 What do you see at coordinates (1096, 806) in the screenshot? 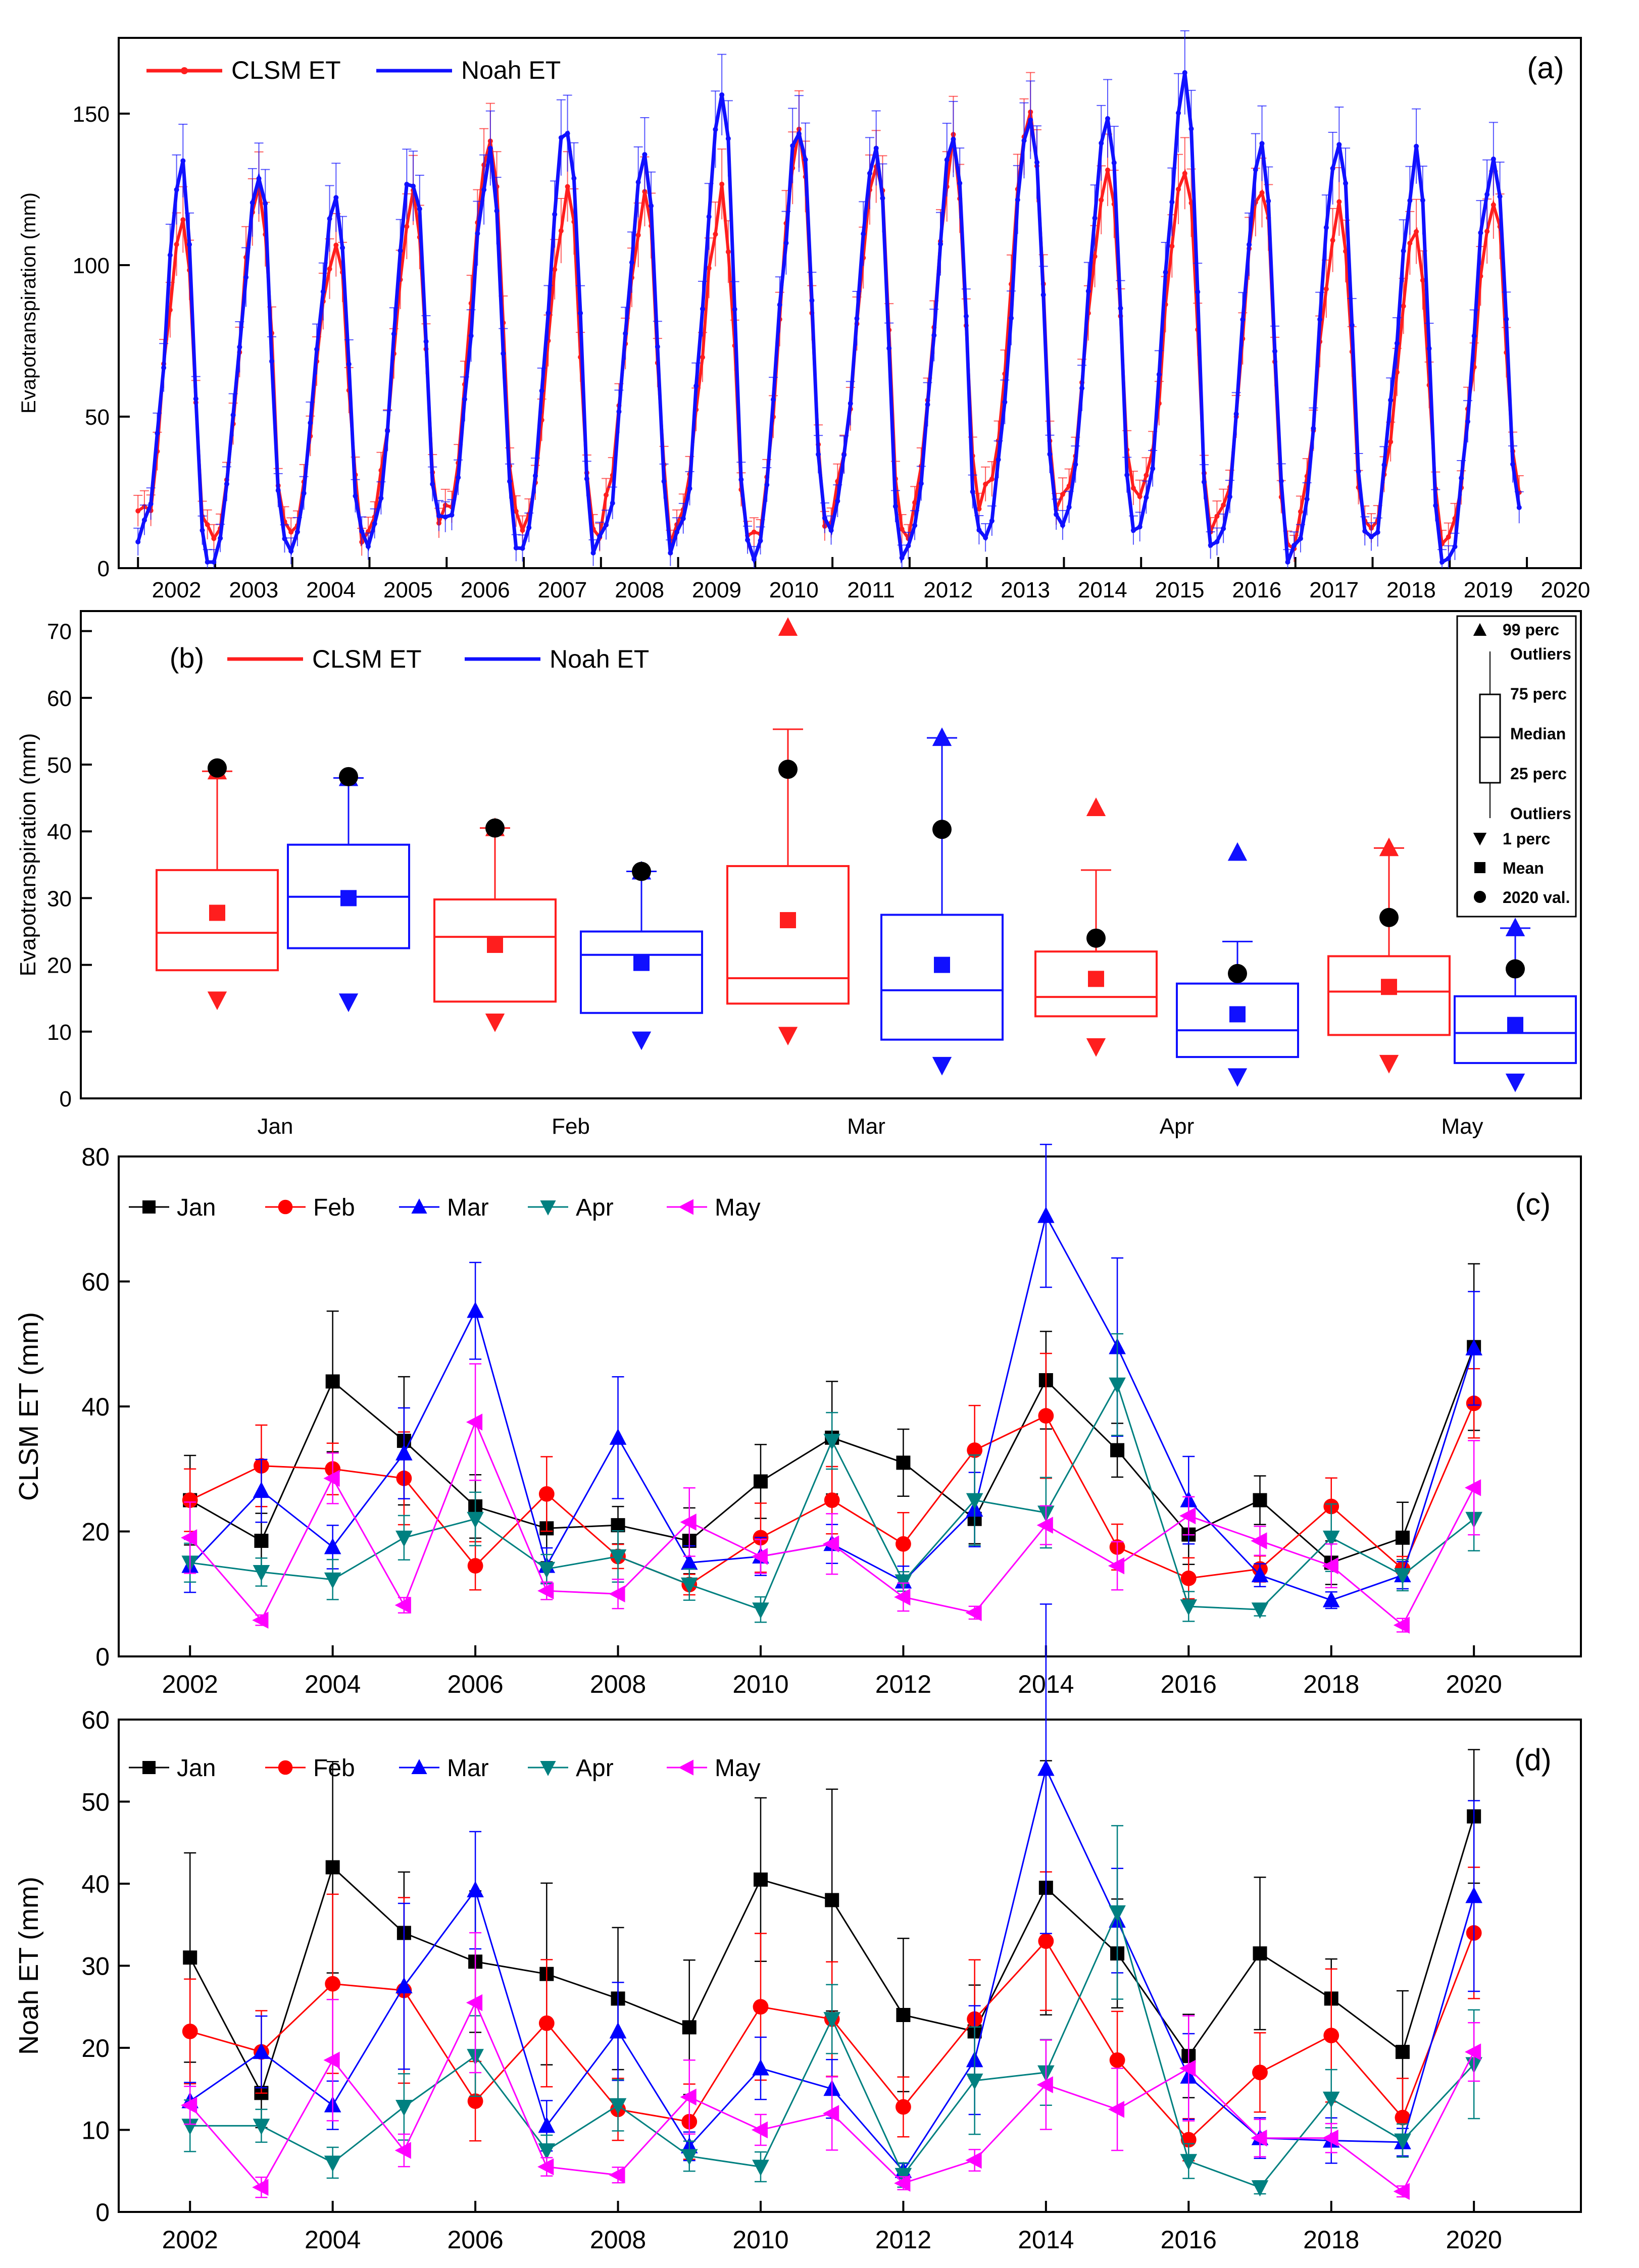
I see `p99-marker` at bounding box center [1096, 806].